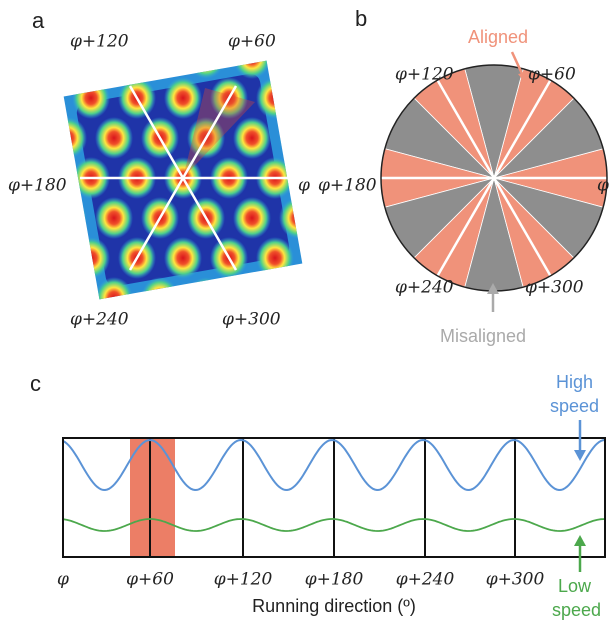  What do you see at coordinates (576, 610) in the screenshot?
I see `low-speed-label: speed` at bounding box center [576, 610].